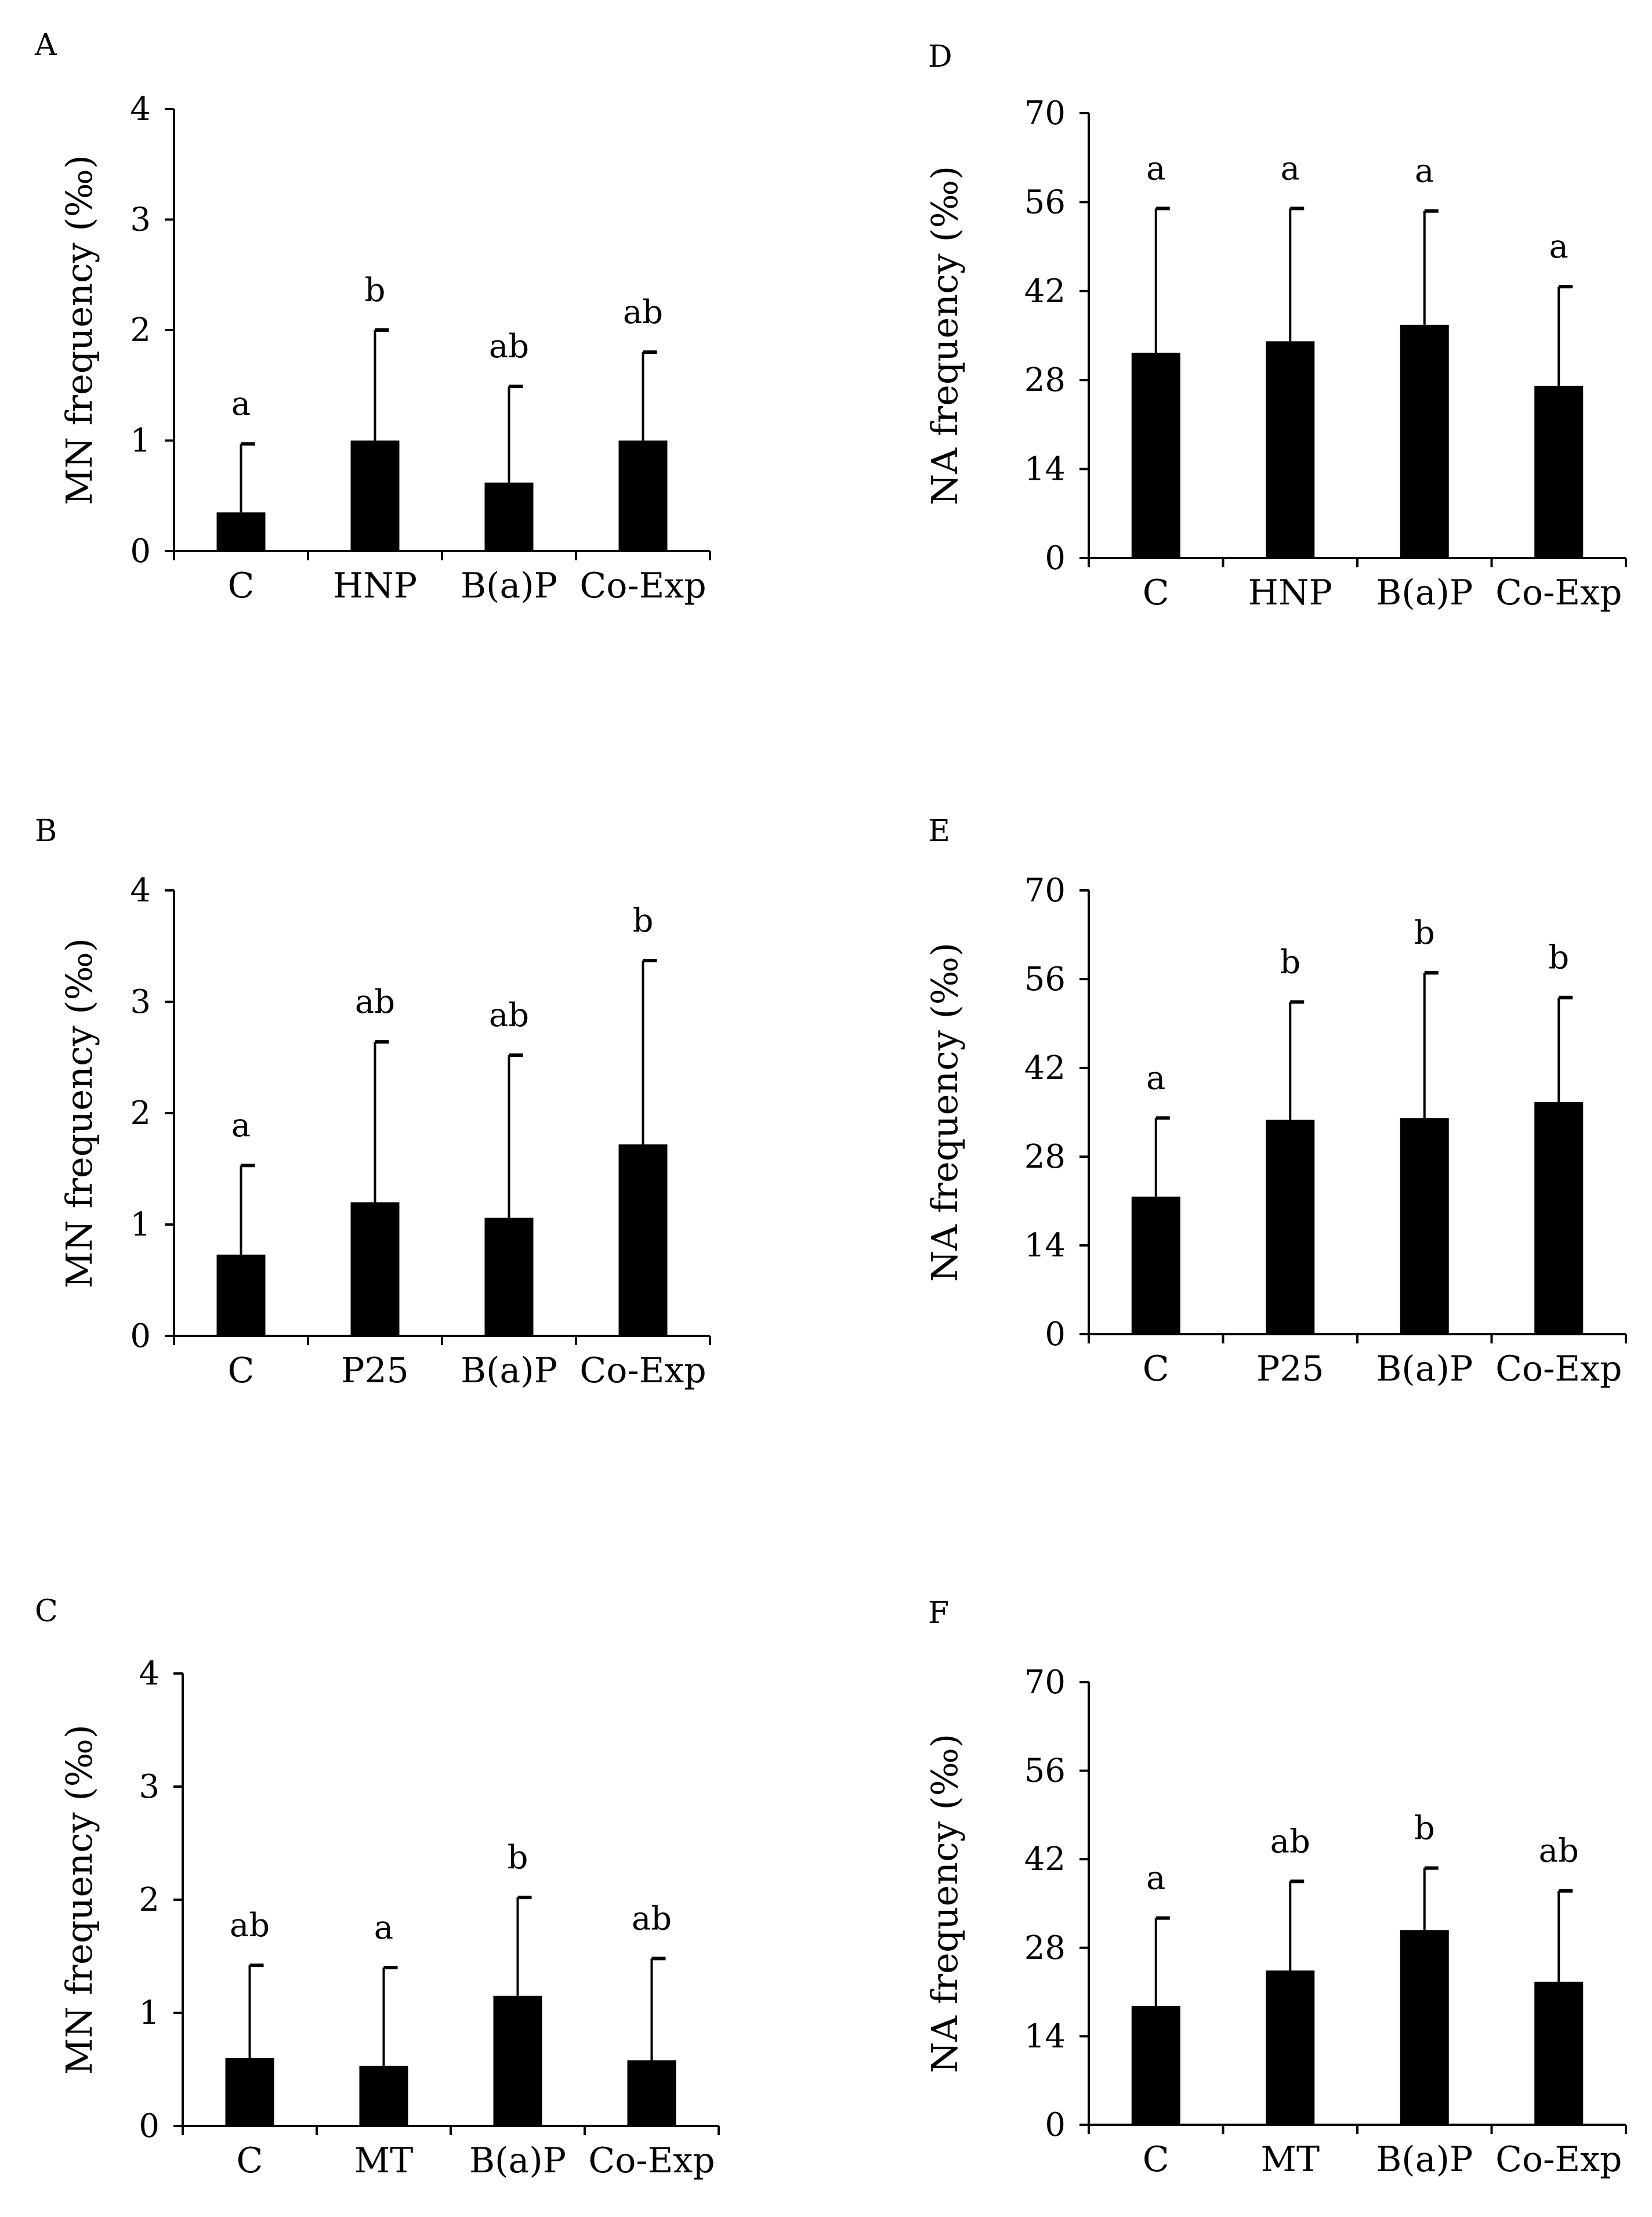 The height and width of the screenshot is (2217, 1652). I want to click on panel-letter: D, so click(940, 56).